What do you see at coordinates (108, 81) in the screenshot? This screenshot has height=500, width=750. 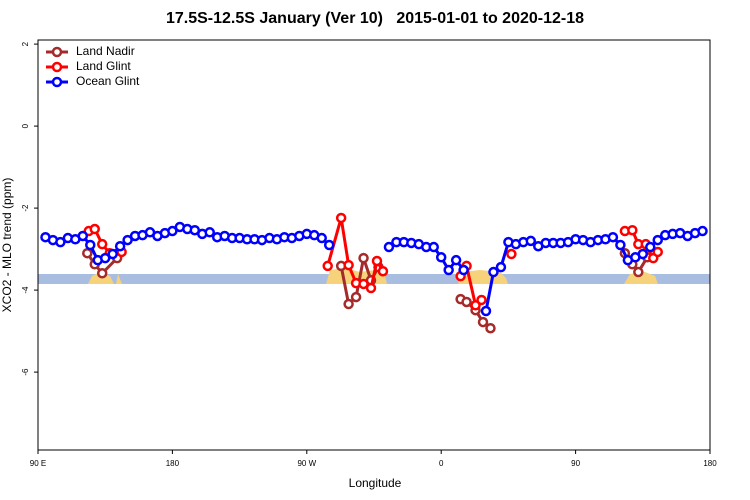 I see `legend-label: Ocean Glint` at bounding box center [108, 81].